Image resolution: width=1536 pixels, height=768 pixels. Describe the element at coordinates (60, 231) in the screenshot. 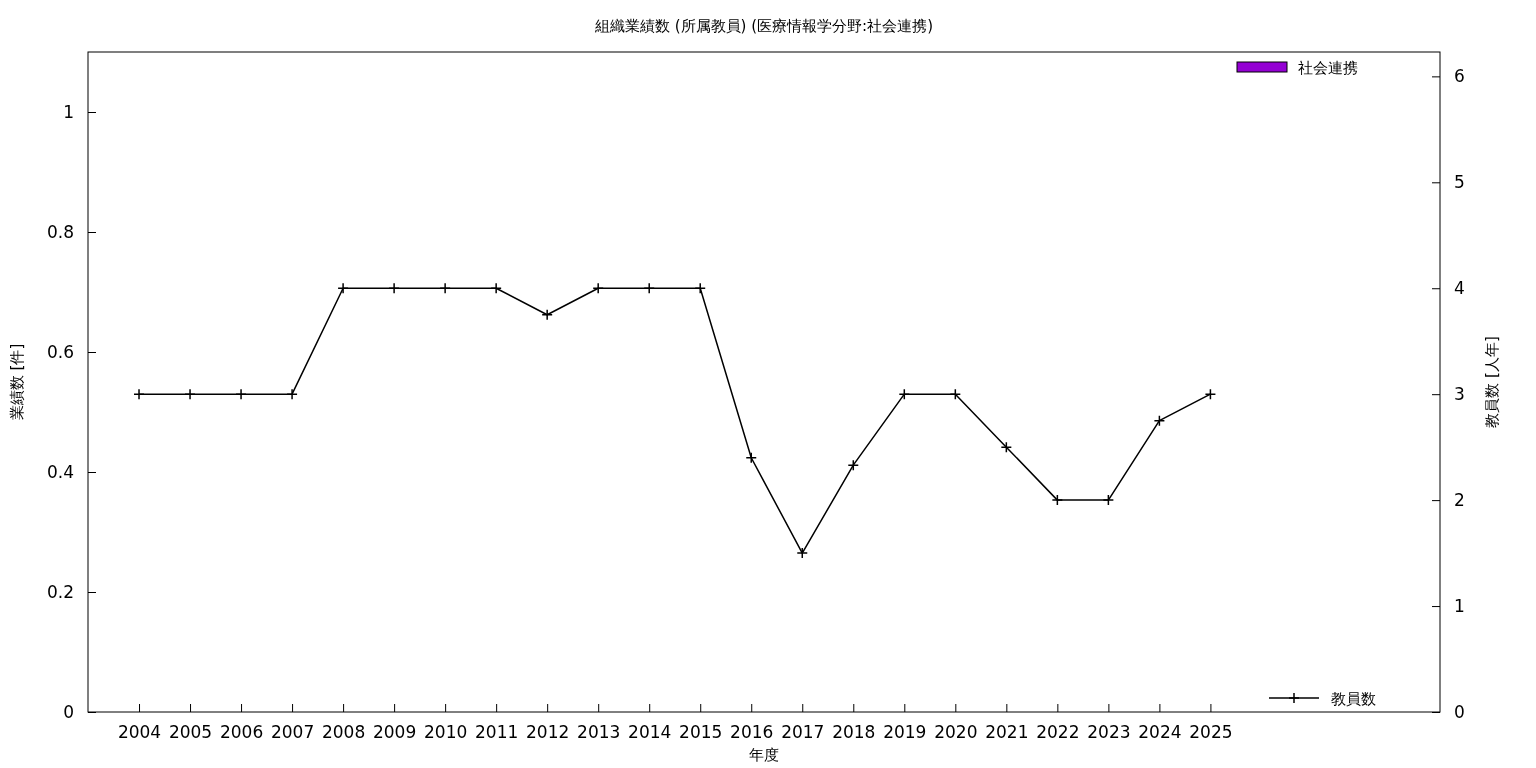

I see `y-tick-label: 0.8` at that location.